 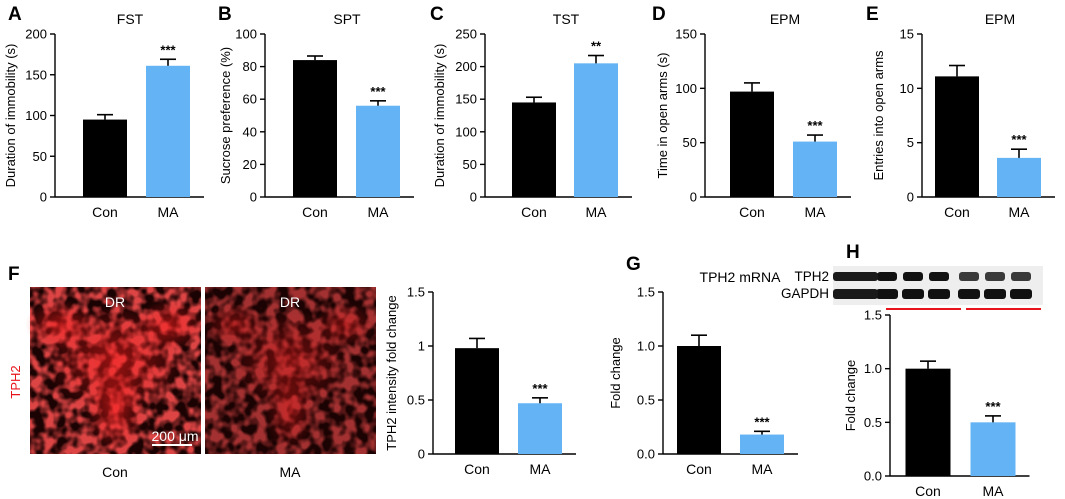 I want to click on region-label-con: DR, so click(x=115, y=302).